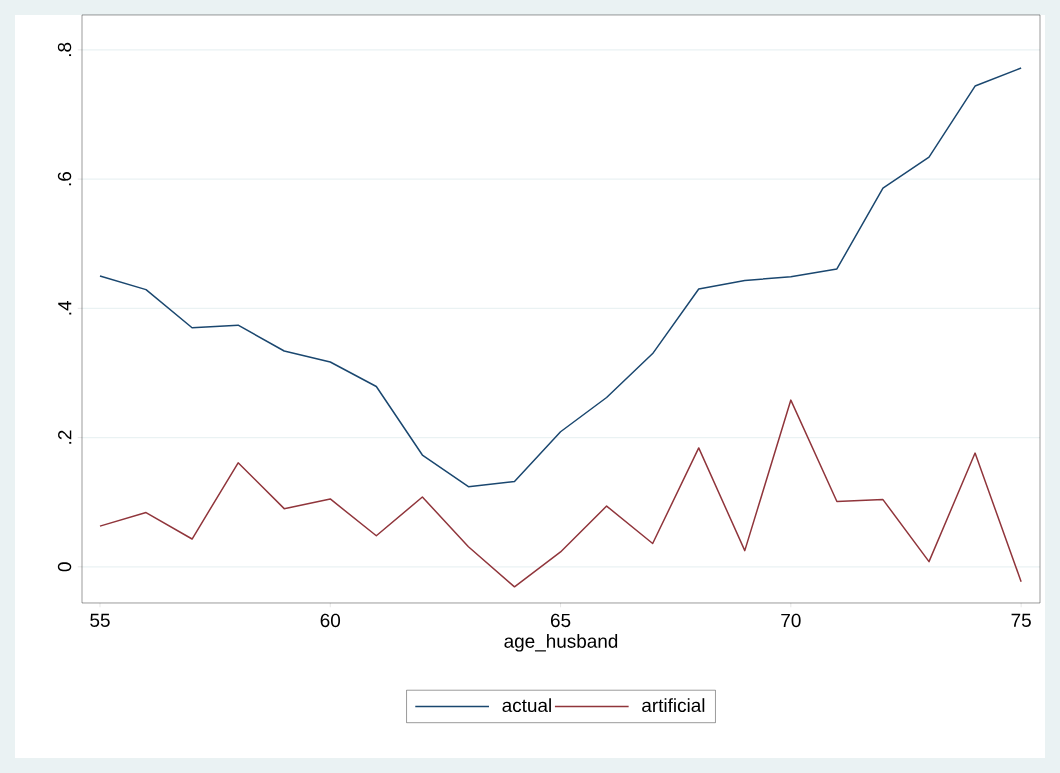  I want to click on x-tick-label: 75, so click(1021, 620).